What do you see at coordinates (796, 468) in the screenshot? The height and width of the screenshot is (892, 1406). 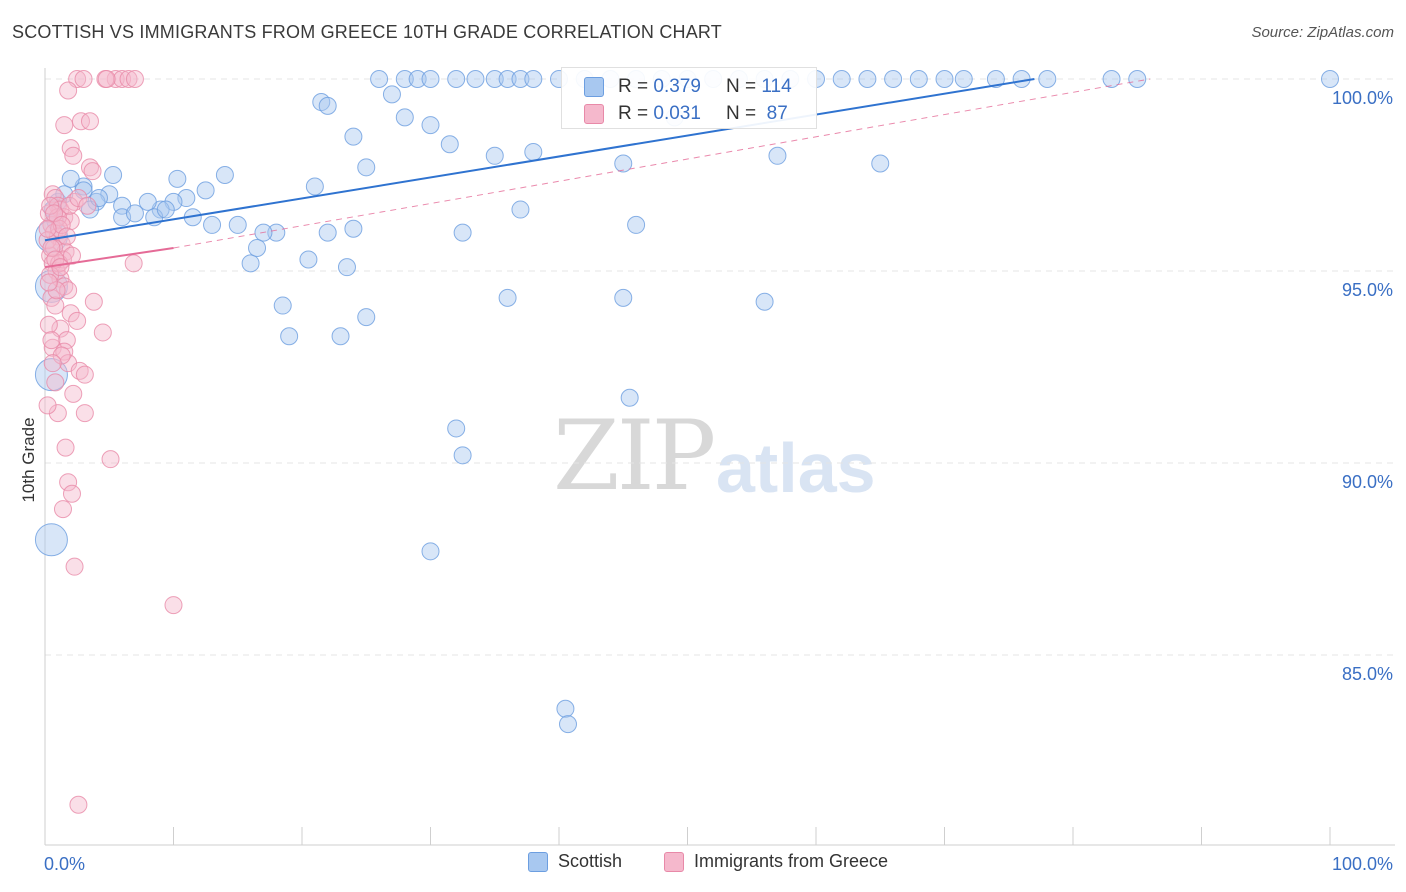 I see `watermark-atlas: atlas` at bounding box center [796, 468].